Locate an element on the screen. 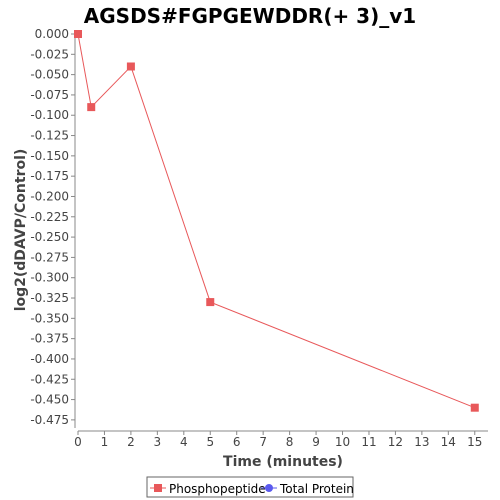 The image size is (500, 500). legend-box is located at coordinates (250, 487).